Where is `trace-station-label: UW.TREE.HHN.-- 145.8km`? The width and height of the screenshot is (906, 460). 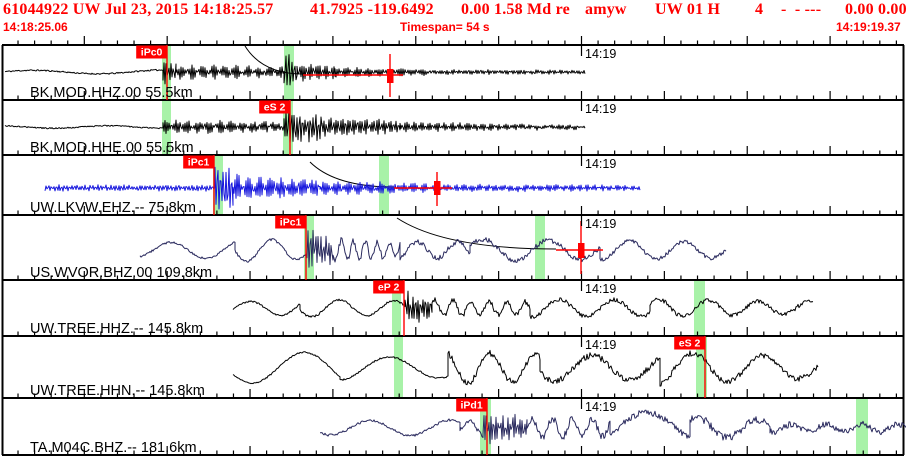
trace-station-label: UW.TREE.HHN.-- 145.8km is located at coordinates (117, 391).